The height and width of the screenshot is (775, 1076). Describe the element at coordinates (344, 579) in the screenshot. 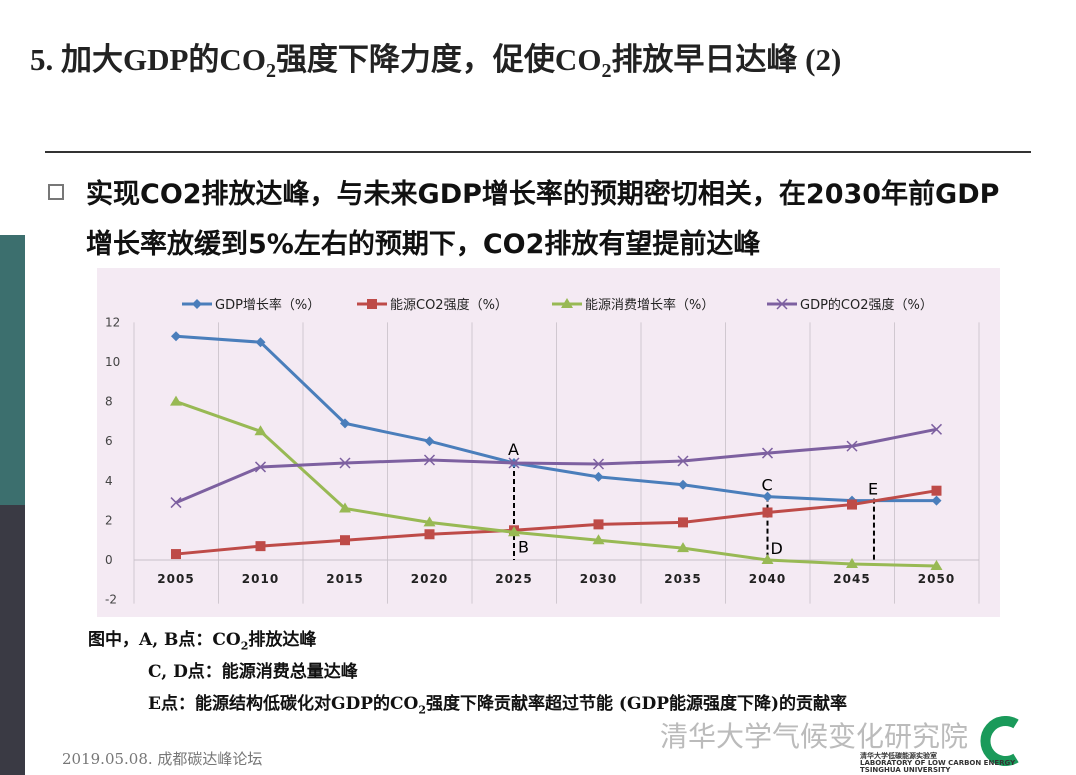

I see `x-tick-label: 2015` at that location.